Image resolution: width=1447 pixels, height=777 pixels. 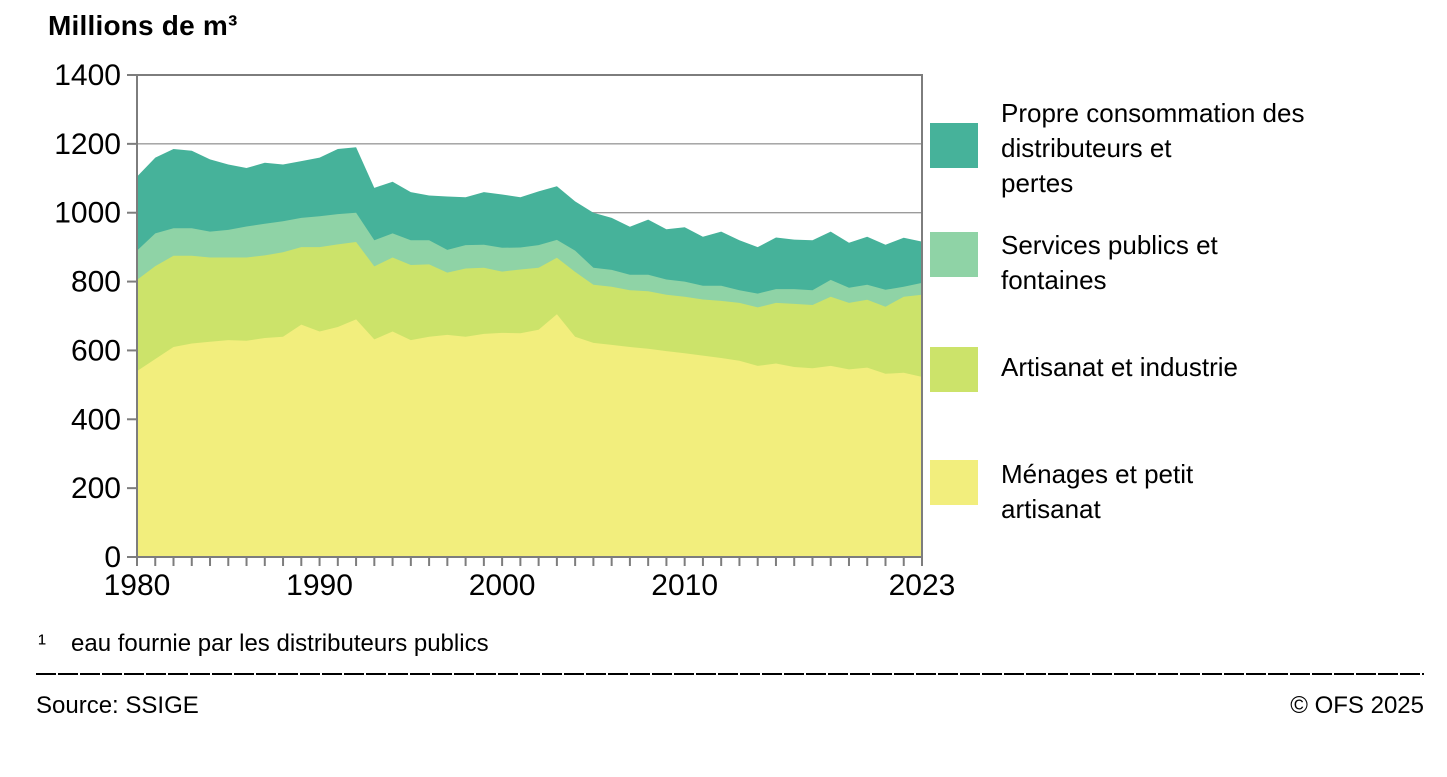 What do you see at coordinates (42, 643) in the screenshot?
I see `footnote-marker: ¹` at bounding box center [42, 643].